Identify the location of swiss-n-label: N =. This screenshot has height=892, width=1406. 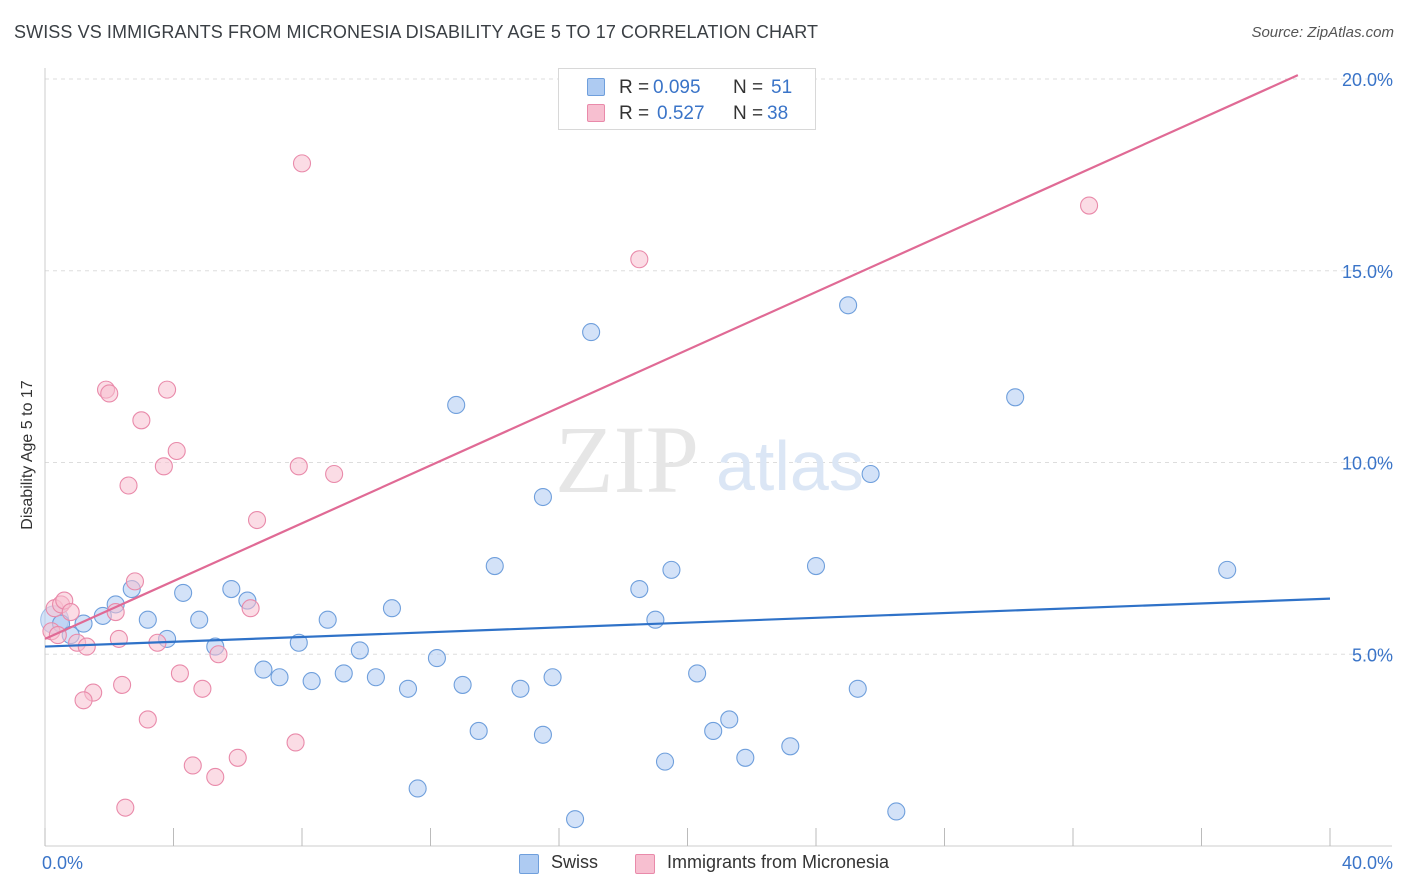
(748, 87).